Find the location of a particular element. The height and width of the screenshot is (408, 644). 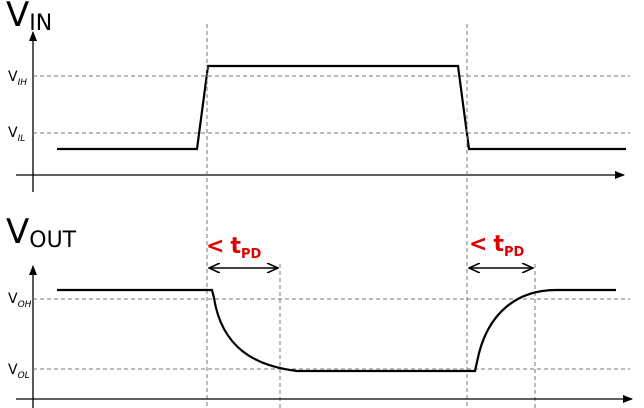

vin-label: VIN is located at coordinates (29, 18).